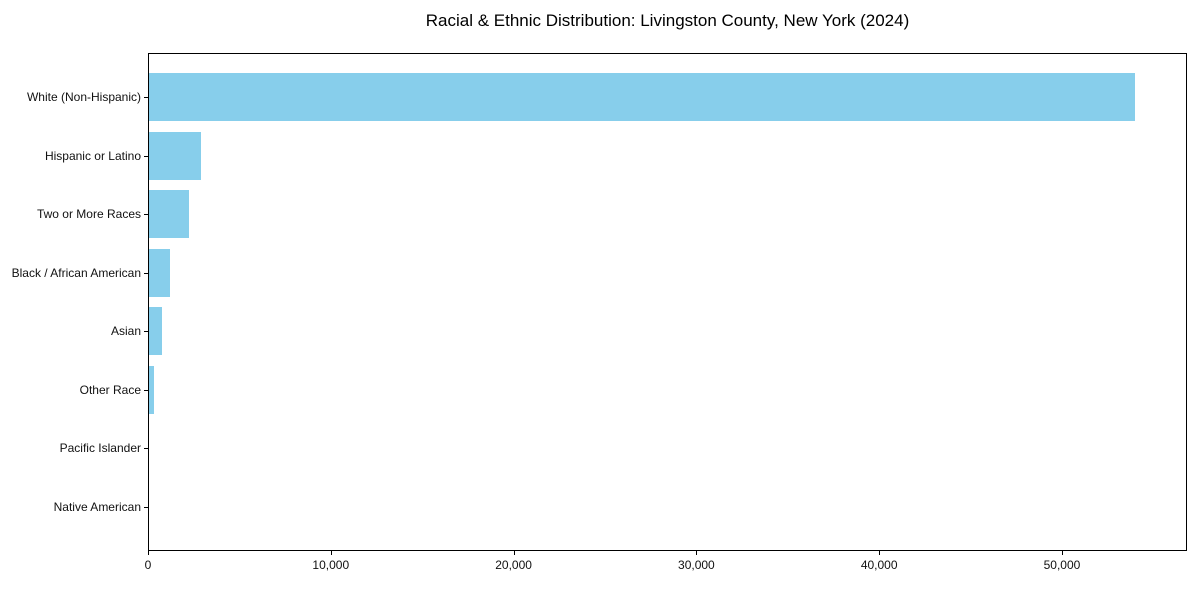 The height and width of the screenshot is (600, 1200). I want to click on bar-asian, so click(155, 331).